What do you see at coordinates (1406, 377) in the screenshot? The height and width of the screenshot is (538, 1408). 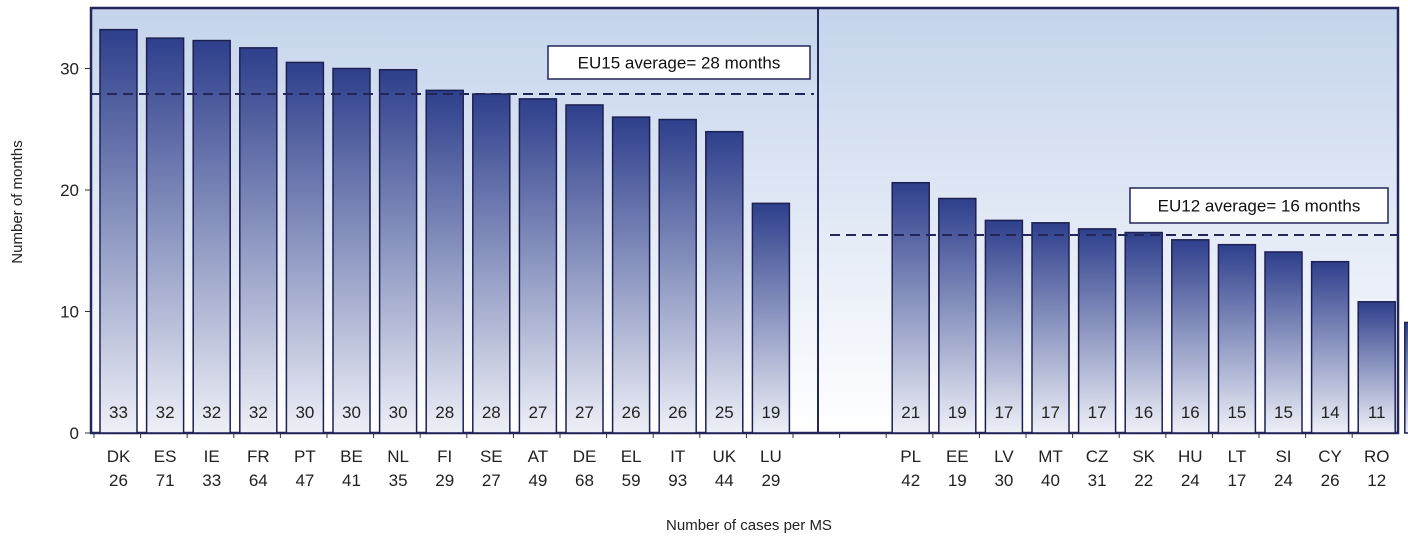 I see `bar-bg` at bounding box center [1406, 377].